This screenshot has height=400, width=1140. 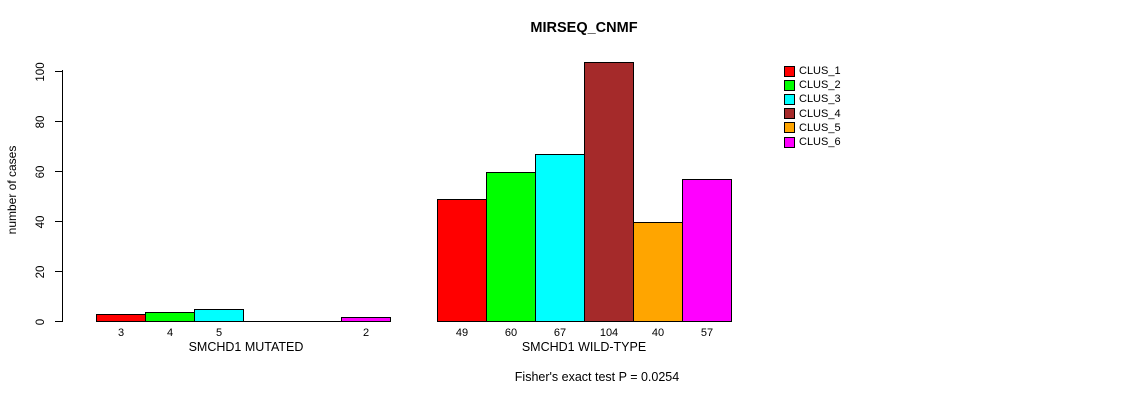 What do you see at coordinates (707, 333) in the screenshot?
I see `bar-value-label: 57` at bounding box center [707, 333].